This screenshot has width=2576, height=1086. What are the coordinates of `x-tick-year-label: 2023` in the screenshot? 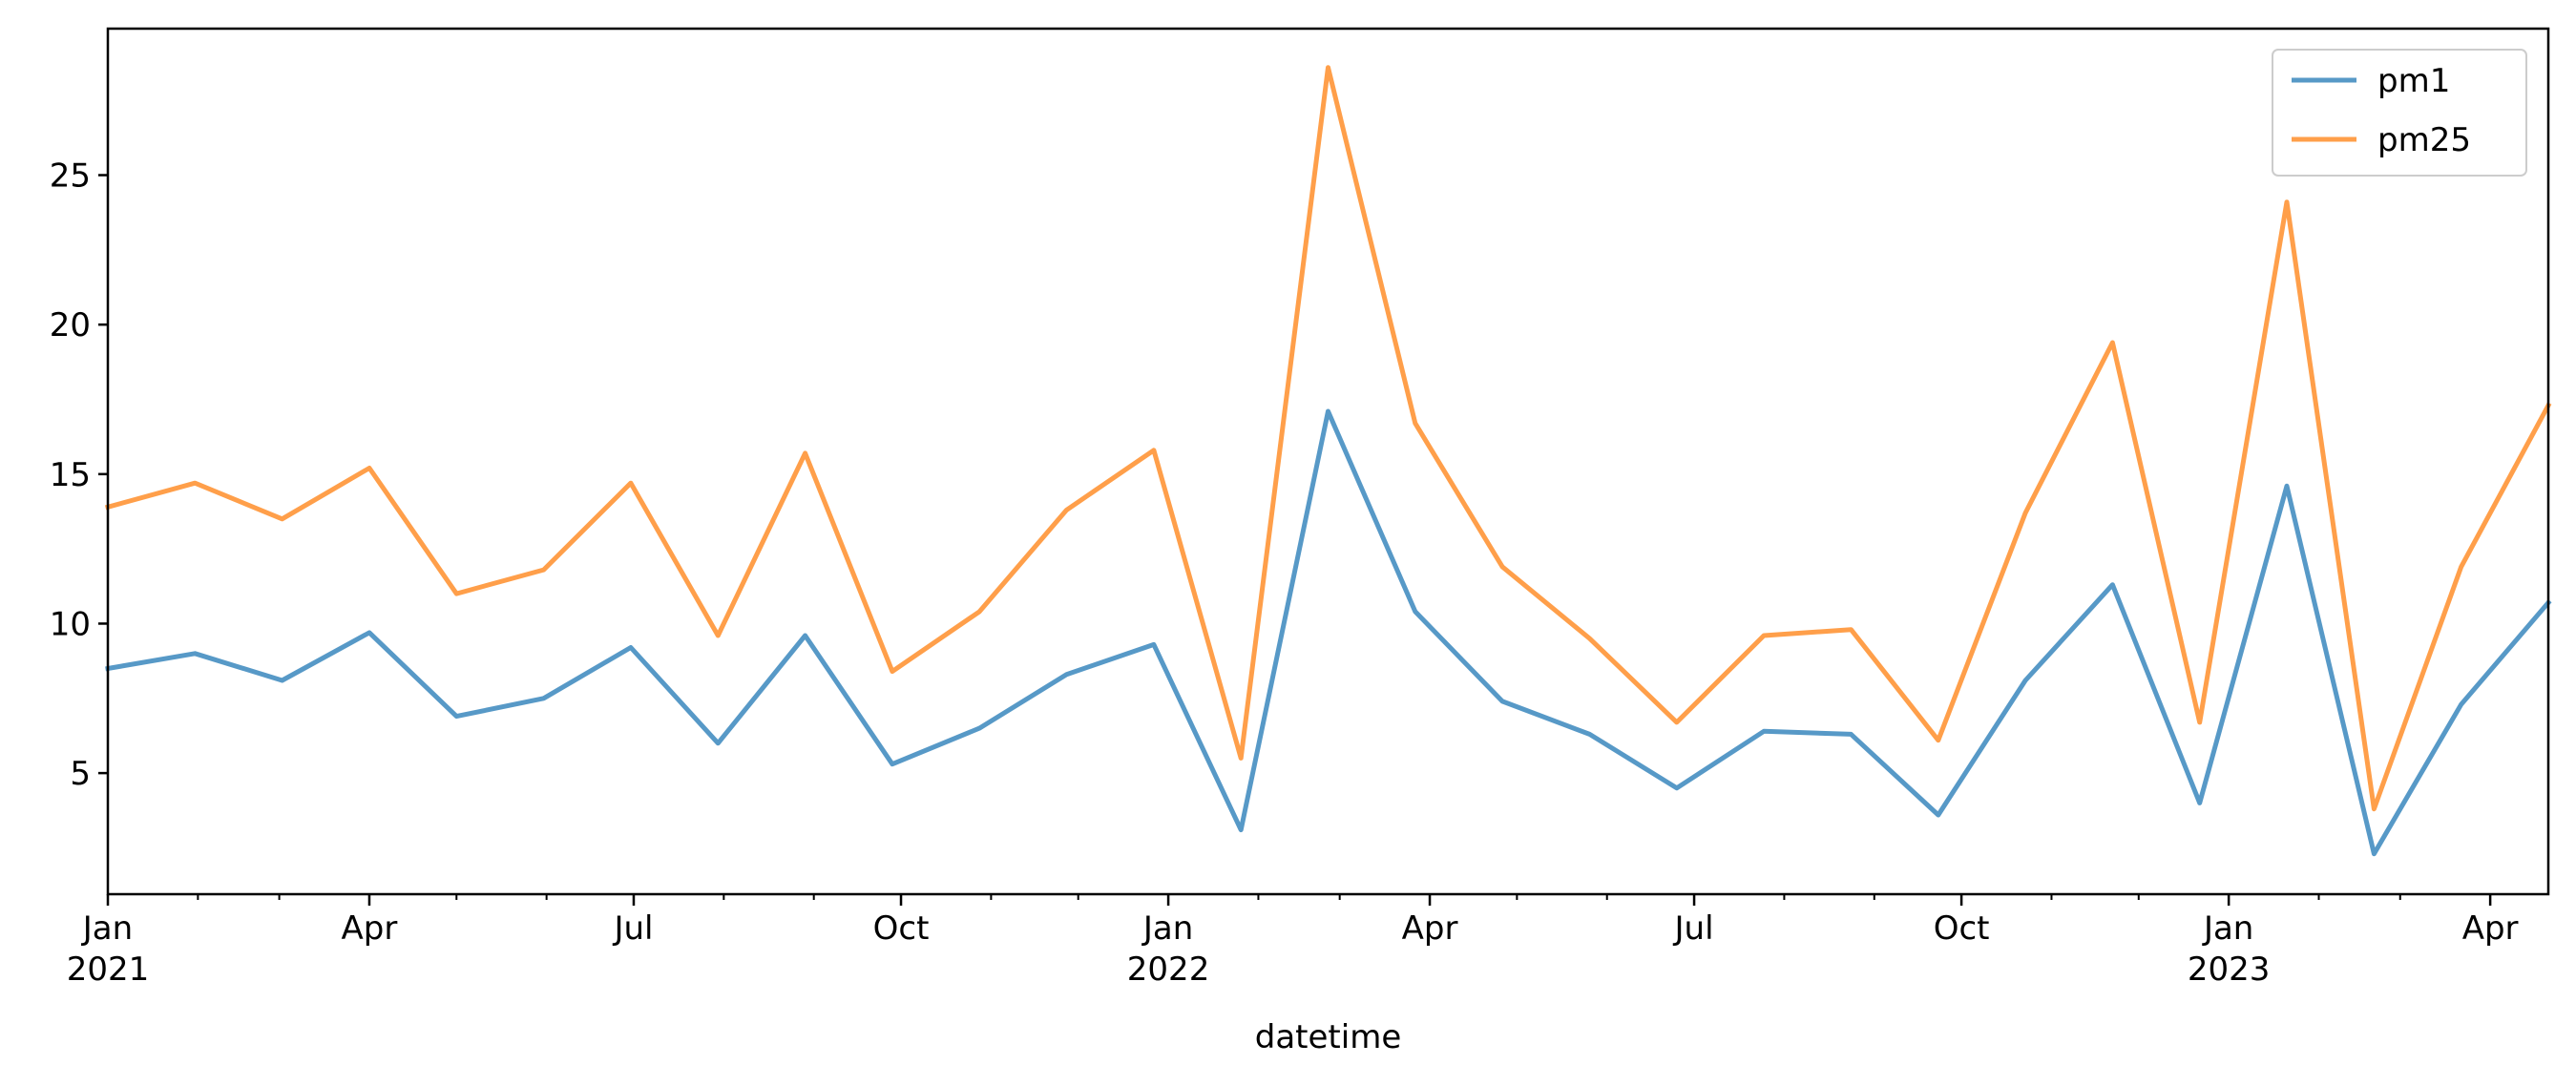 It's located at (2229, 970).